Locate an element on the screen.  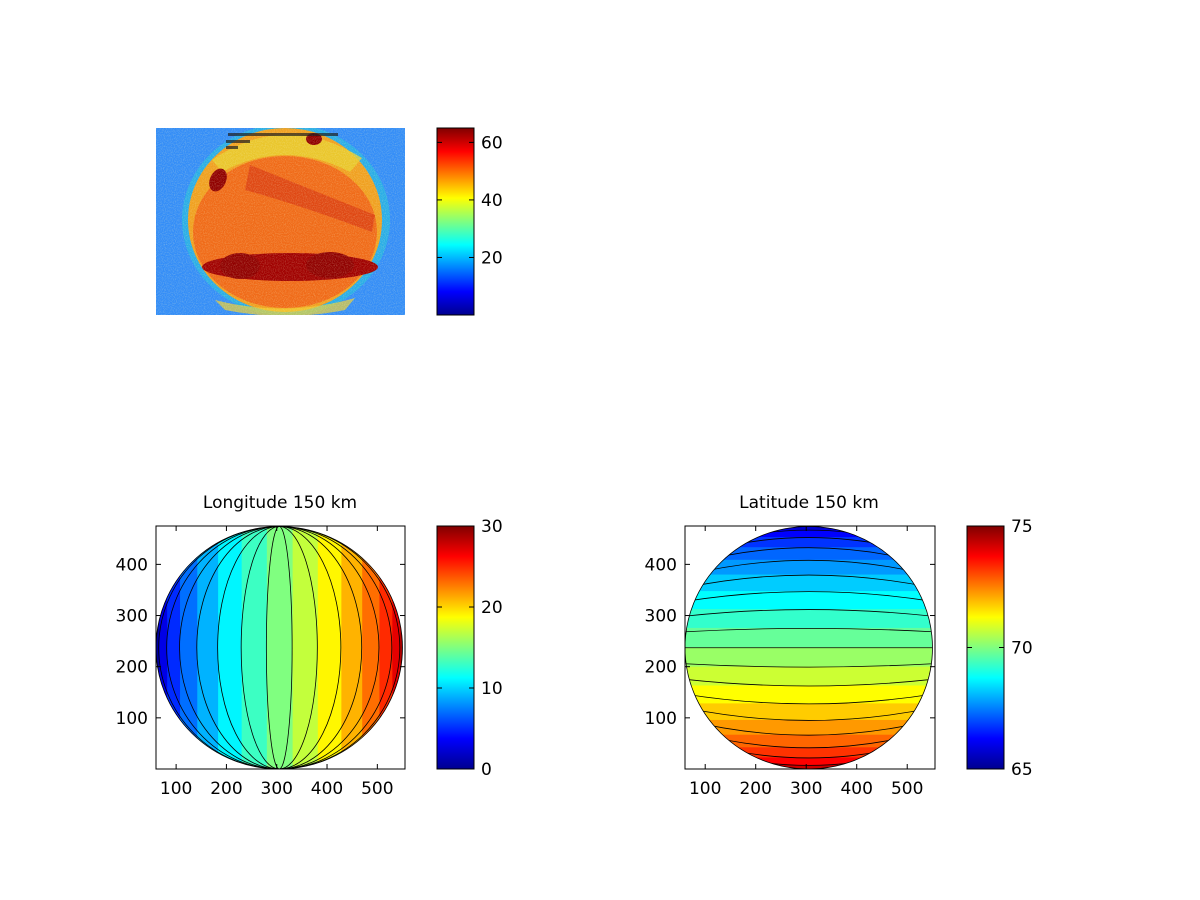
latitude-xtick-label: 500 is located at coordinates (907, 789).